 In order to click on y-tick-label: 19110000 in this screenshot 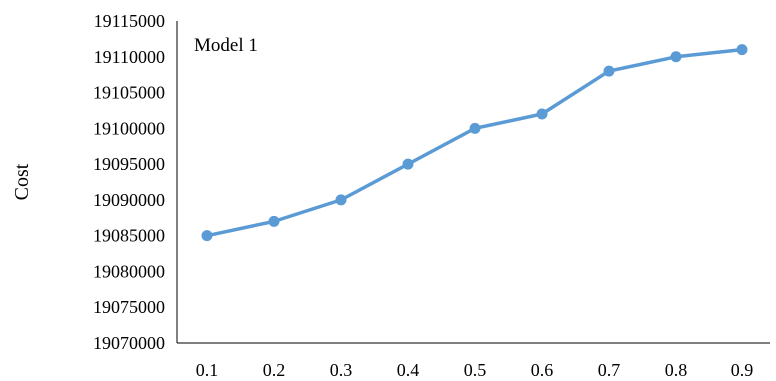, I will do `click(129, 57)`.